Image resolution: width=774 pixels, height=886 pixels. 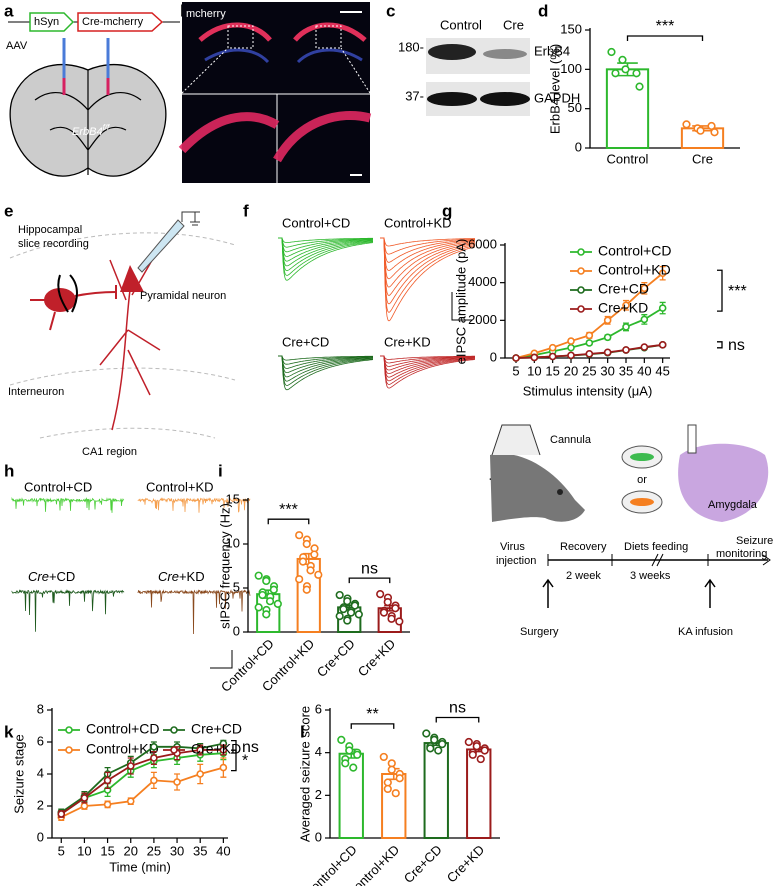 I want to click on mouse, so click(x=537, y=487).